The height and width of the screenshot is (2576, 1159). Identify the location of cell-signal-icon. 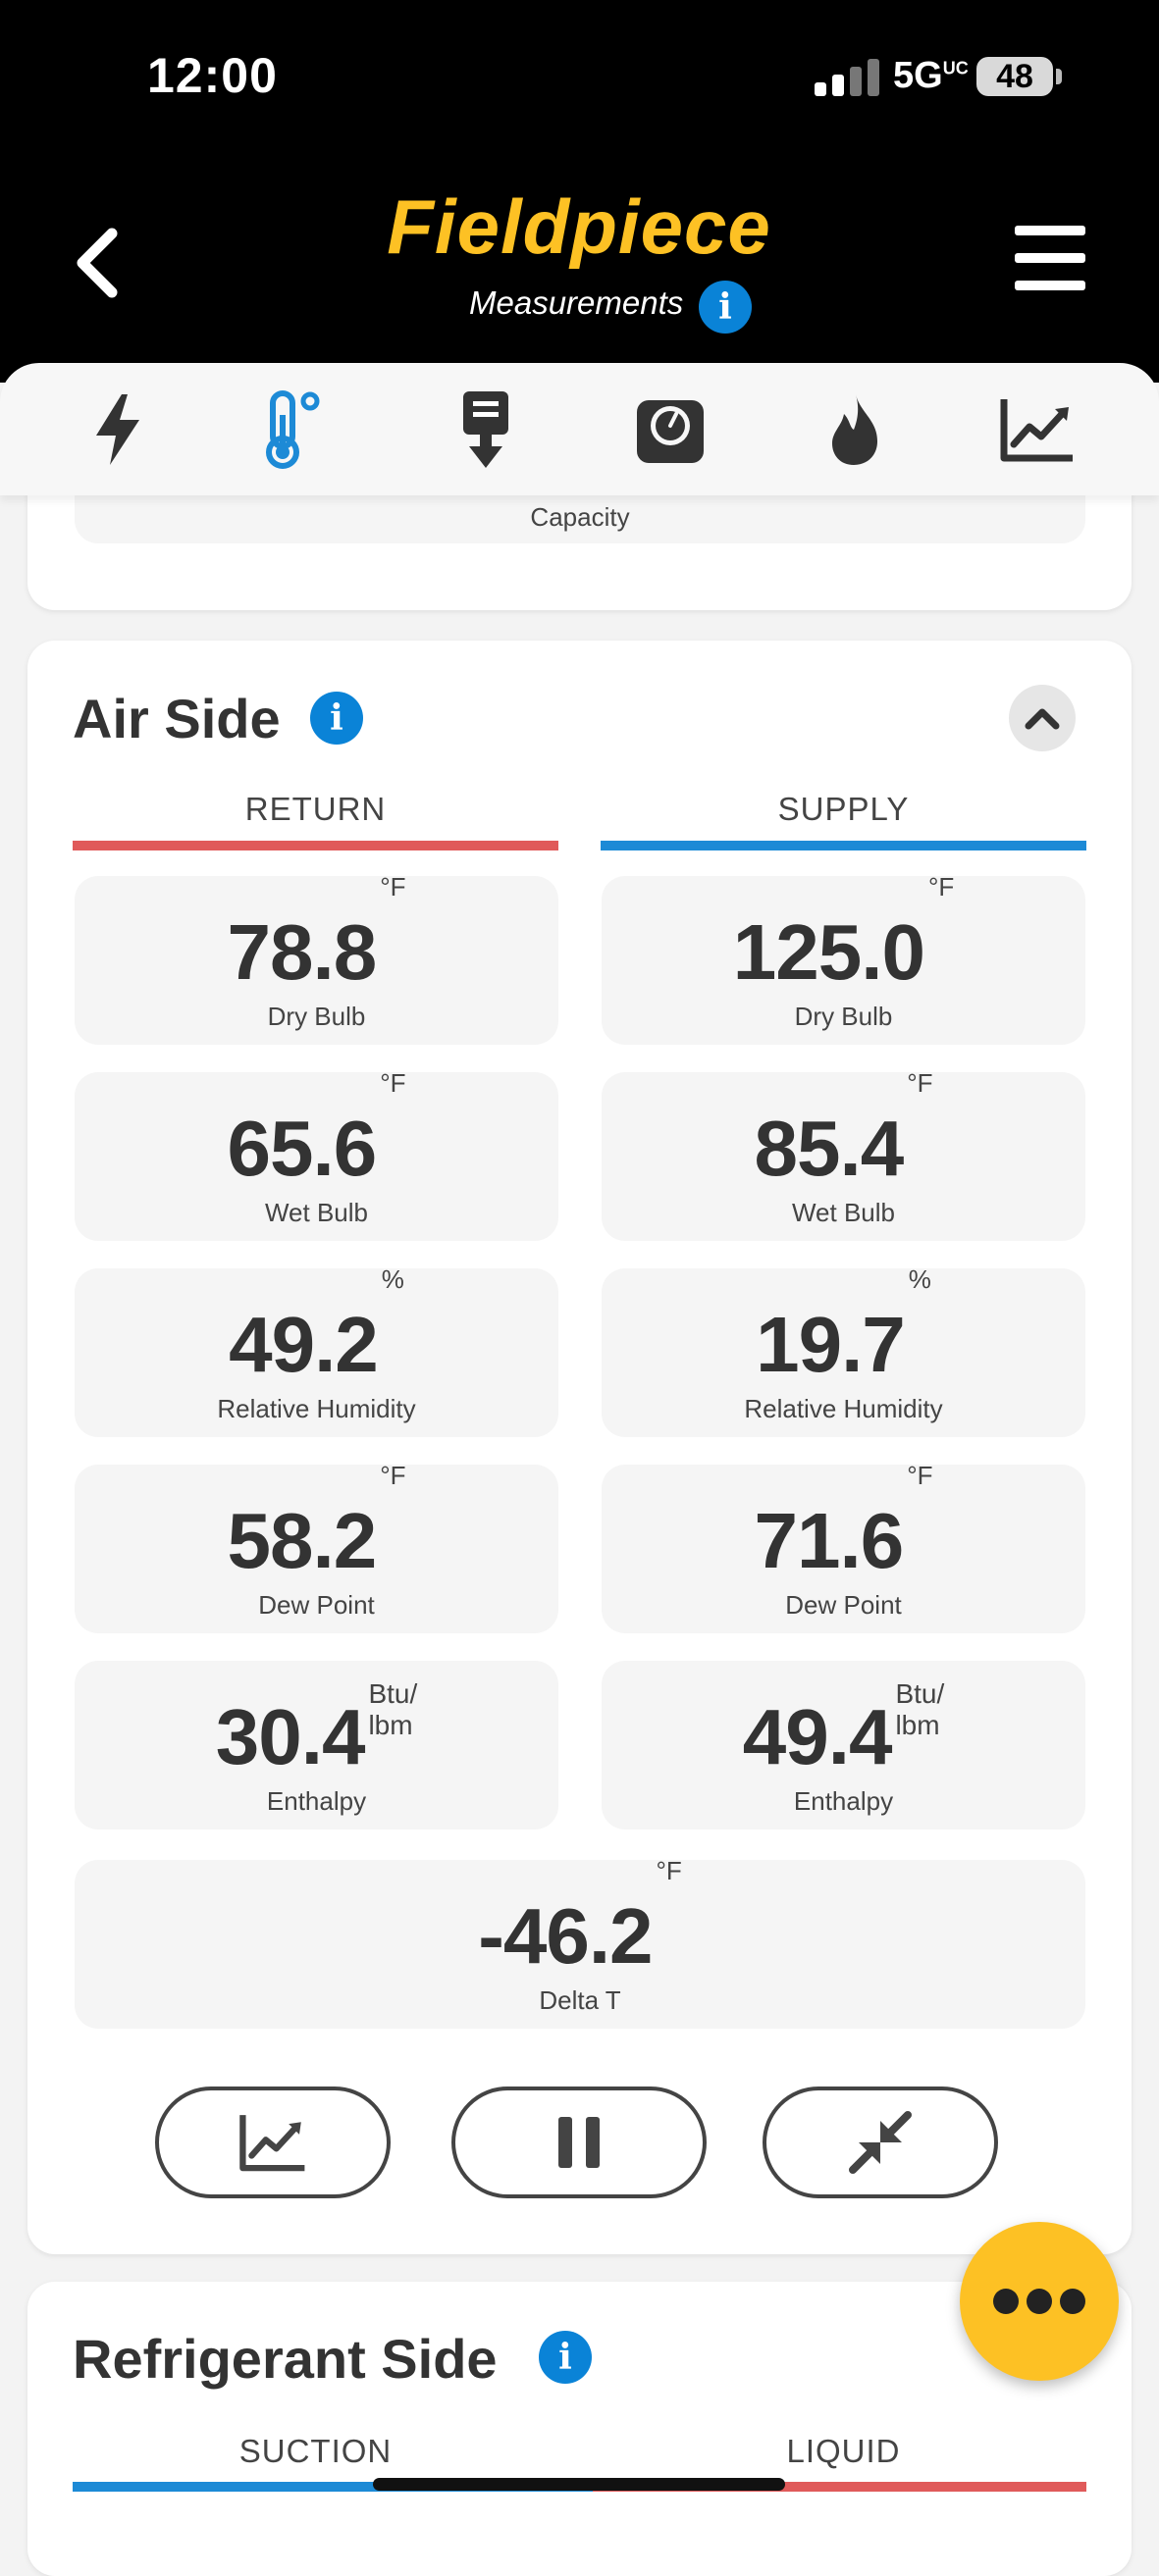
(850, 77).